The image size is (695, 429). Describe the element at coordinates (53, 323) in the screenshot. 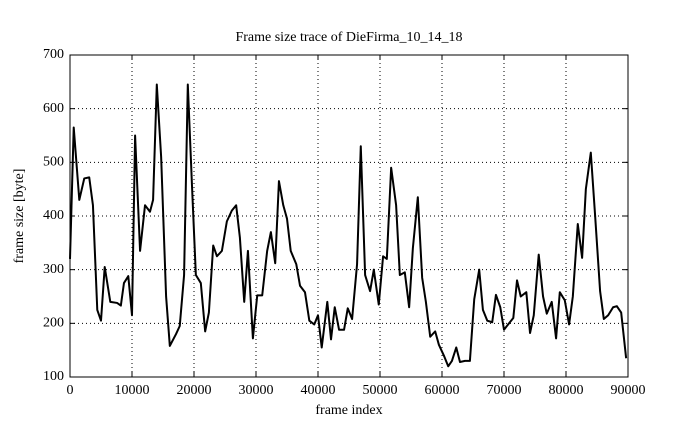

I see `y-tick-label: 200` at that location.